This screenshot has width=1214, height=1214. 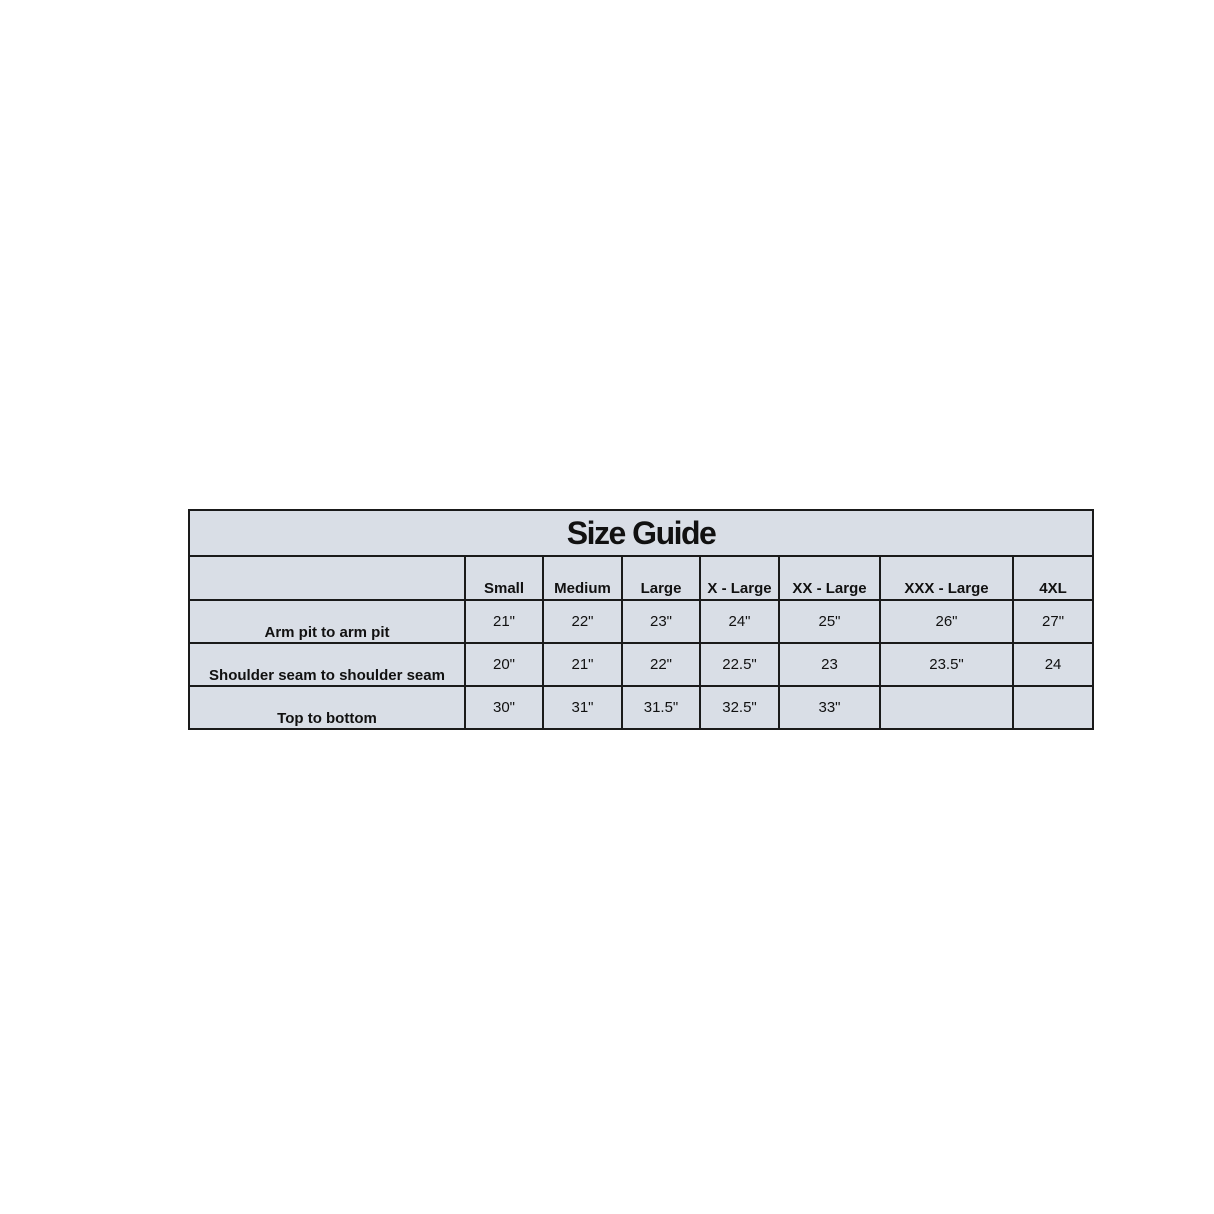 I want to click on table-cell: 22.5", so click(x=739, y=664).